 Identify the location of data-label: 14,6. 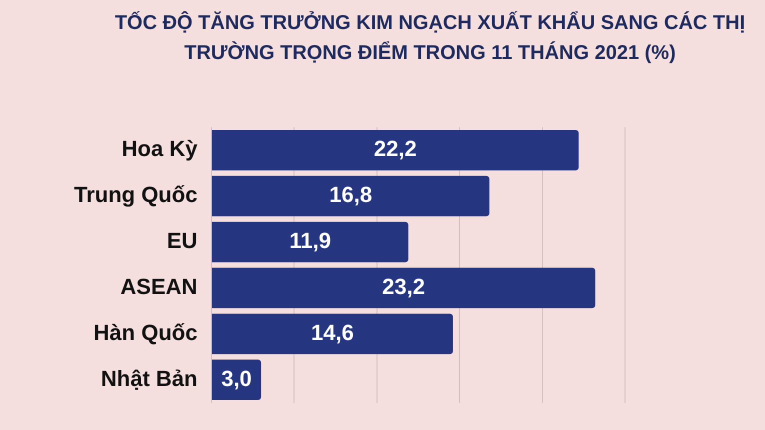
(332, 332).